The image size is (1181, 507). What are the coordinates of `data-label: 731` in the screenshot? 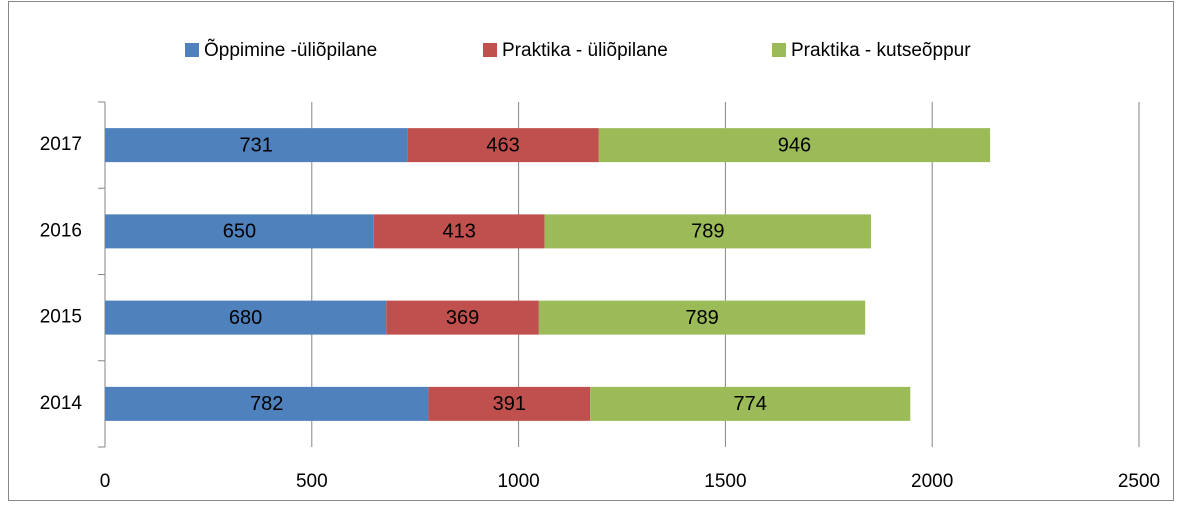 It's located at (255, 145).